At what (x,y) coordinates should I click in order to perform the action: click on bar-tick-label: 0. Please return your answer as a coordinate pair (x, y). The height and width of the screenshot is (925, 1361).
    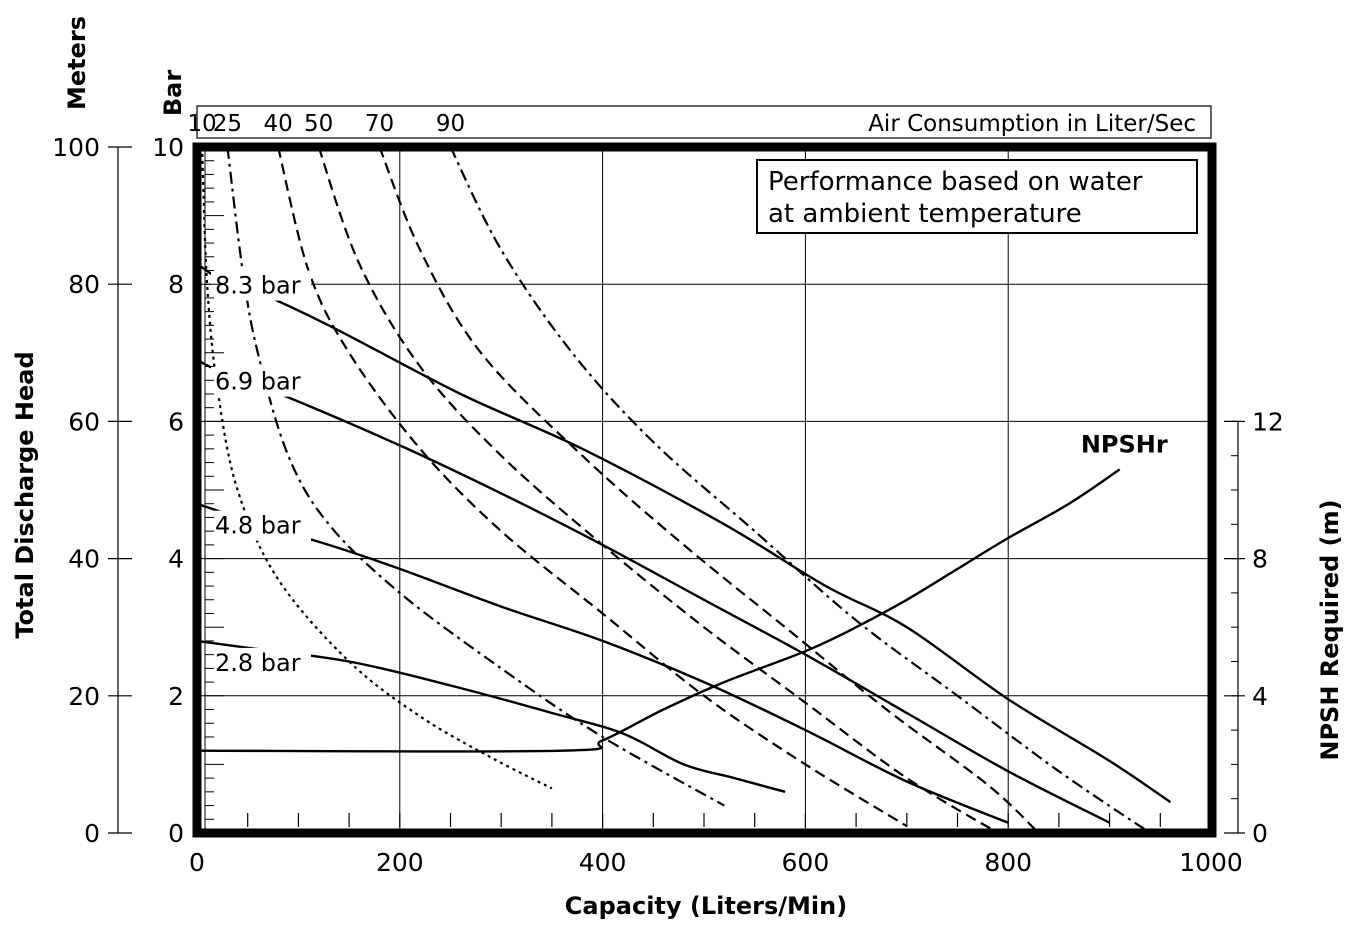
    Looking at the image, I should click on (176, 833).